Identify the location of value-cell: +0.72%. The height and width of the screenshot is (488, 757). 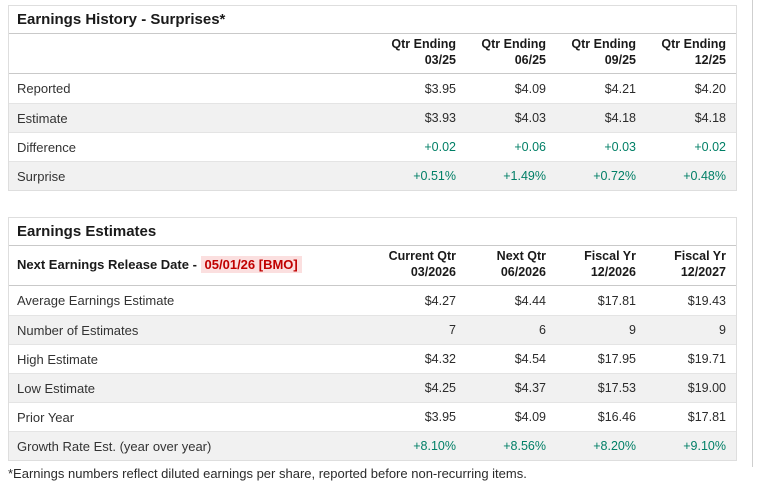
(614, 176).